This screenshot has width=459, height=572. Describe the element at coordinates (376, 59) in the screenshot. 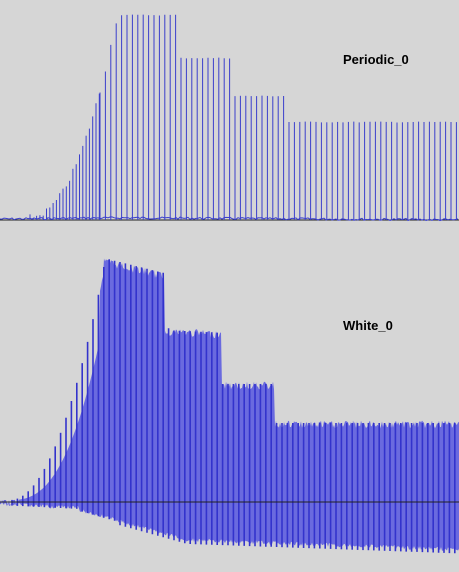

I see `periodic-track-label: Periodic_0` at that location.